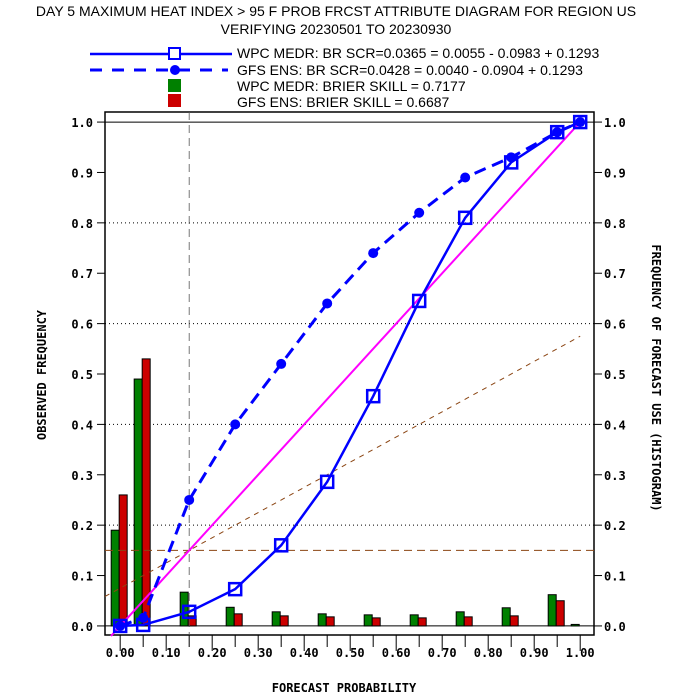  What do you see at coordinates (615, 627) in the screenshot?
I see `y2-tick-label: 0.0` at bounding box center [615, 627].